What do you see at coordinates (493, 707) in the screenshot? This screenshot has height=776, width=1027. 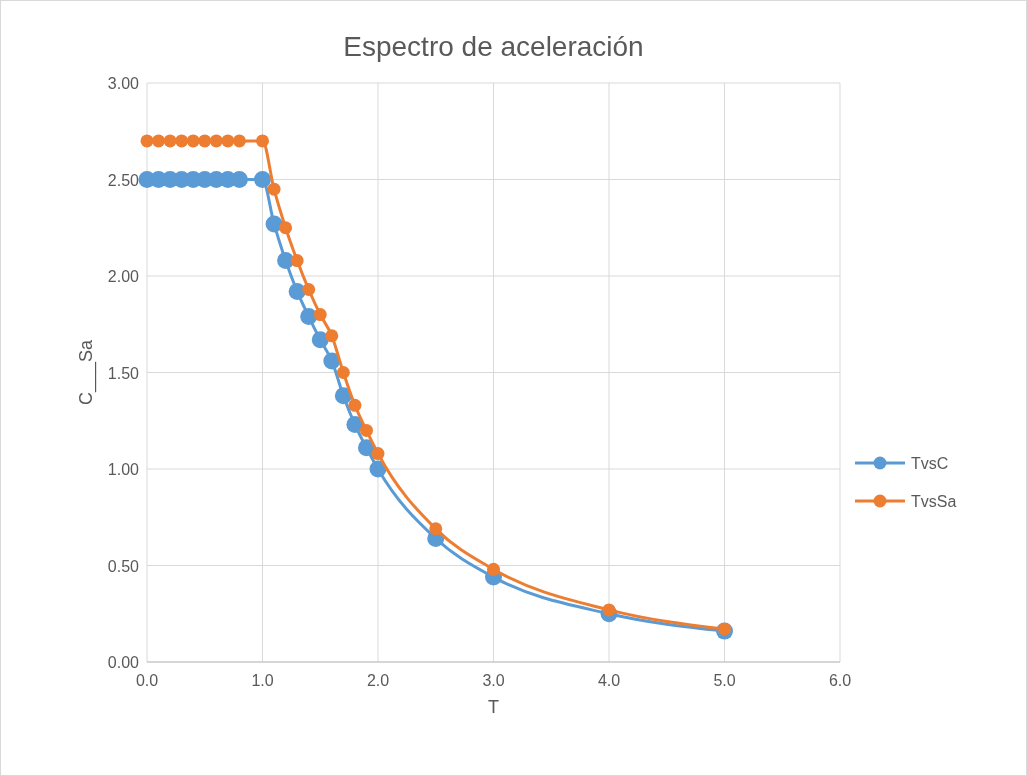 I see `x-axis-title: T` at bounding box center [493, 707].